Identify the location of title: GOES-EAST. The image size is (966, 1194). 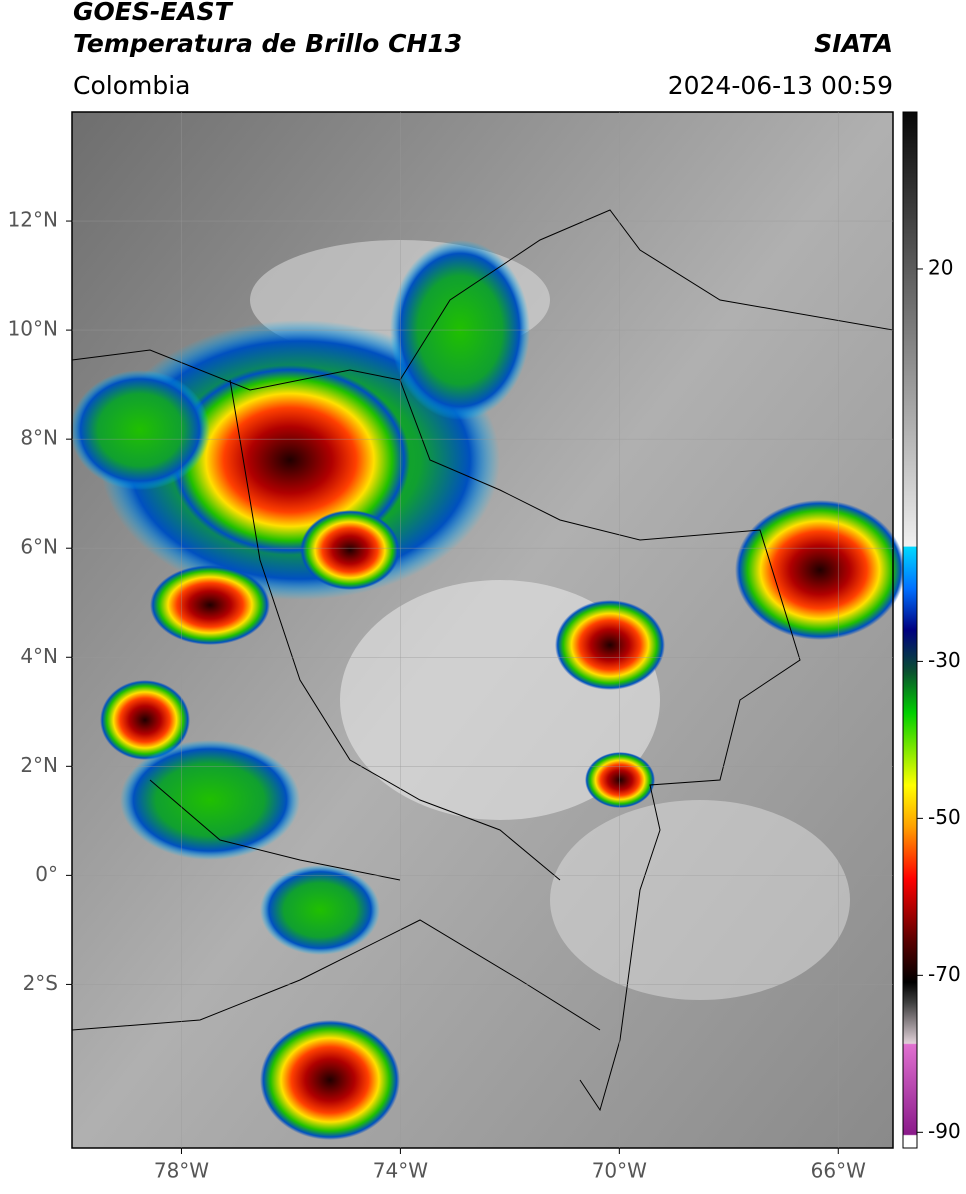
(153, 13).